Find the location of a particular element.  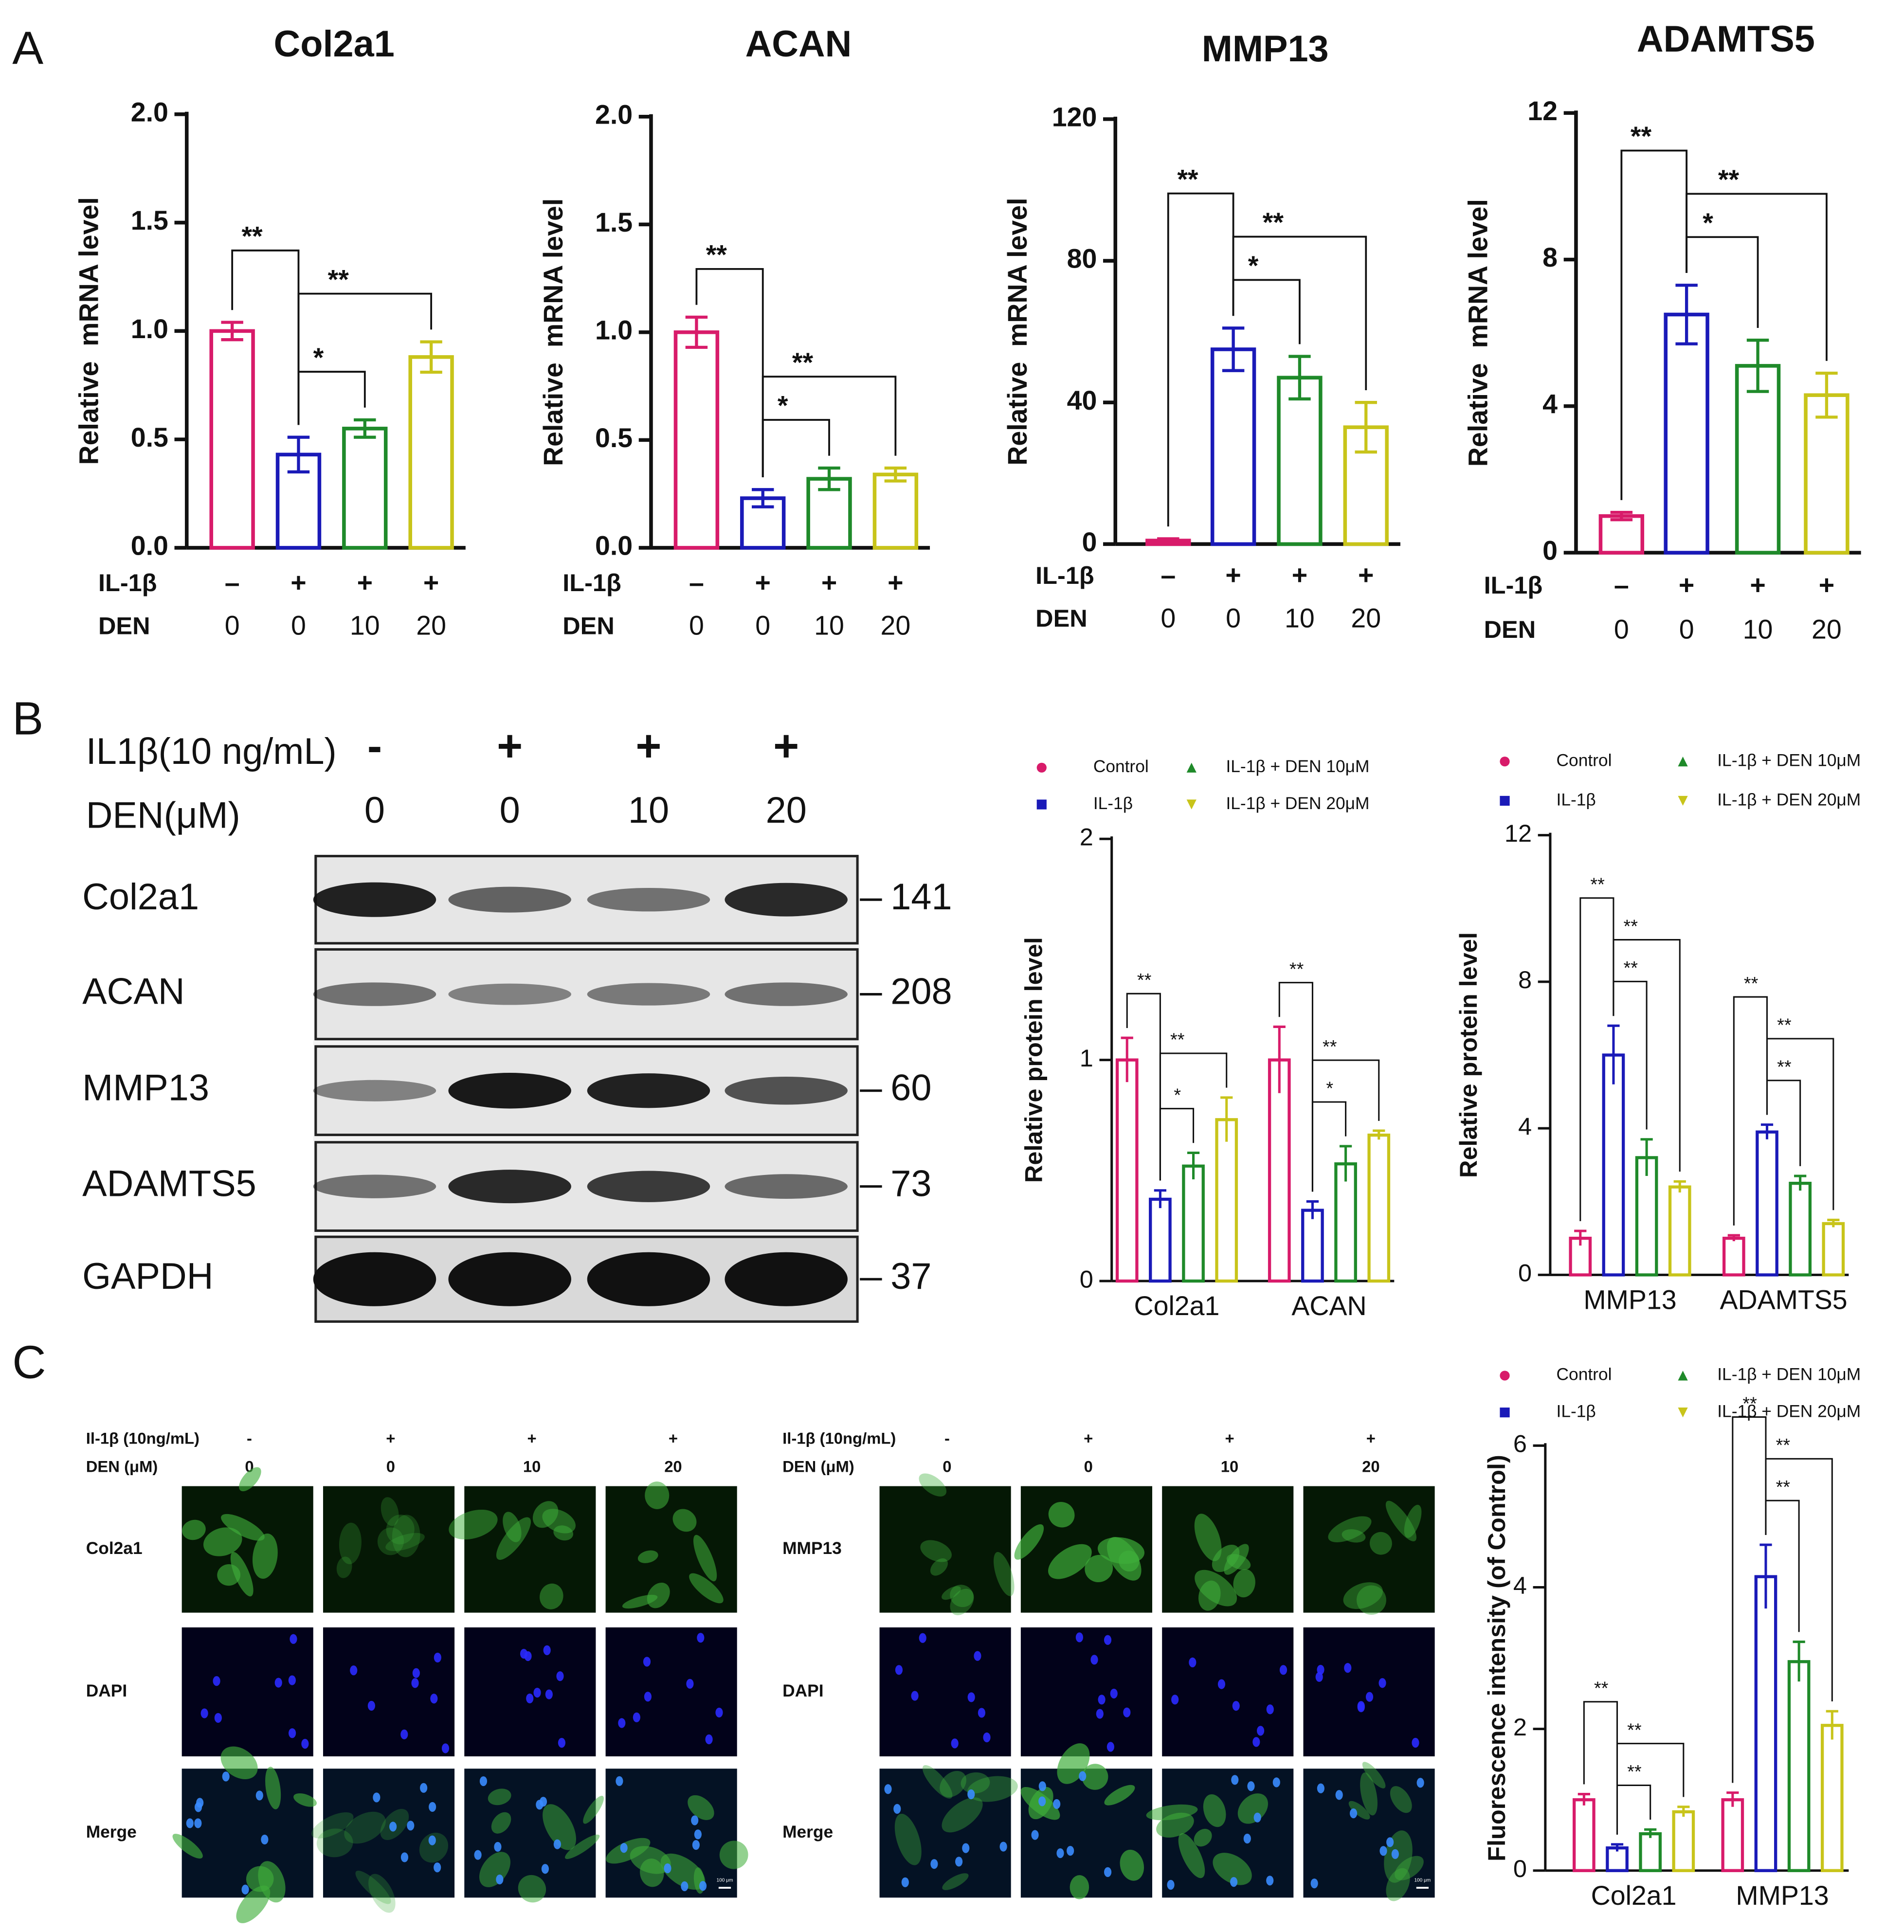

microscopy-condition-value: 10 is located at coordinates (532, 1466).